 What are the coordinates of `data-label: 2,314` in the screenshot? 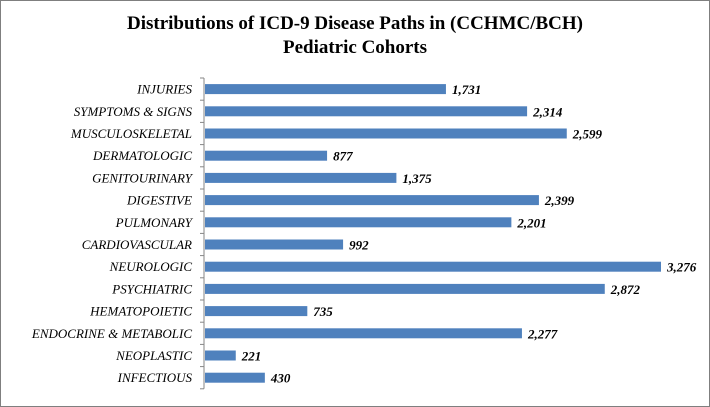 It's located at (547, 111).